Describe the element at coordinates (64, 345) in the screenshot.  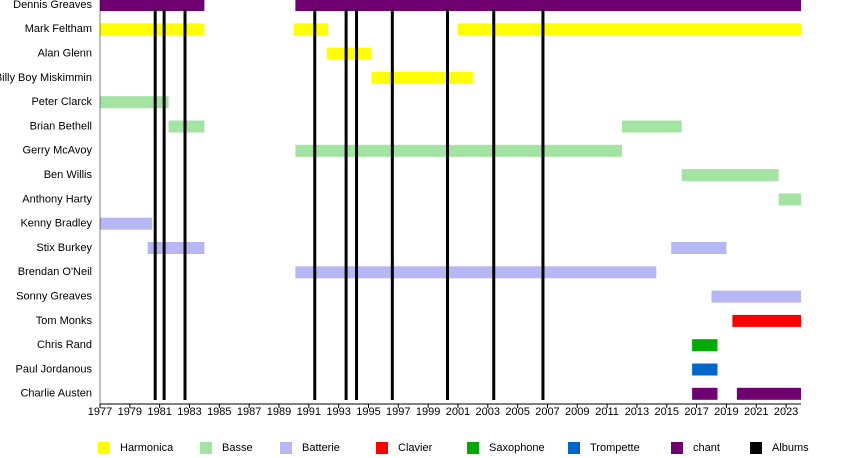
I see `member-label: Chris Rand` at that location.